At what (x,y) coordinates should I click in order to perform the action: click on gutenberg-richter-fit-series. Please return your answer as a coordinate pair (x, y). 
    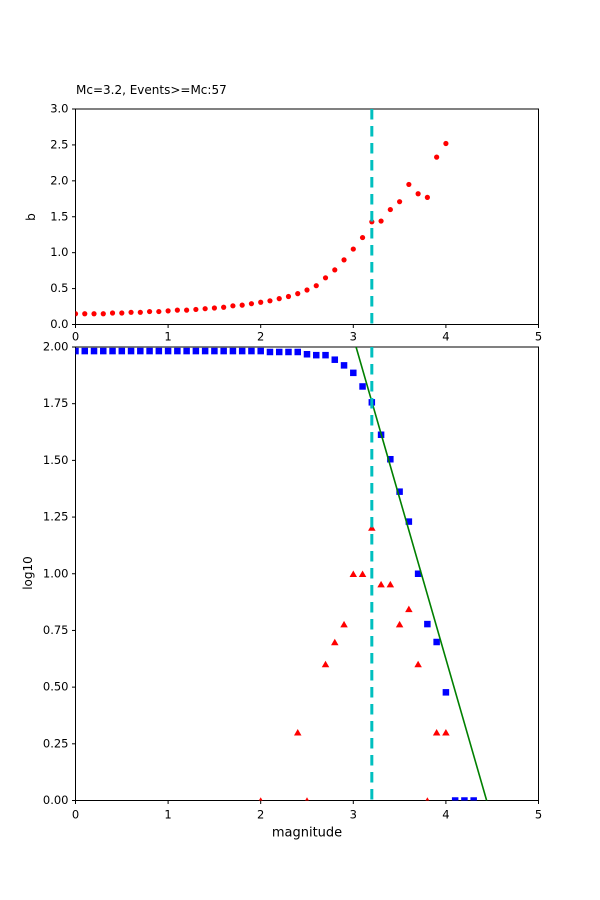
    Looking at the image, I should click on (421, 574).